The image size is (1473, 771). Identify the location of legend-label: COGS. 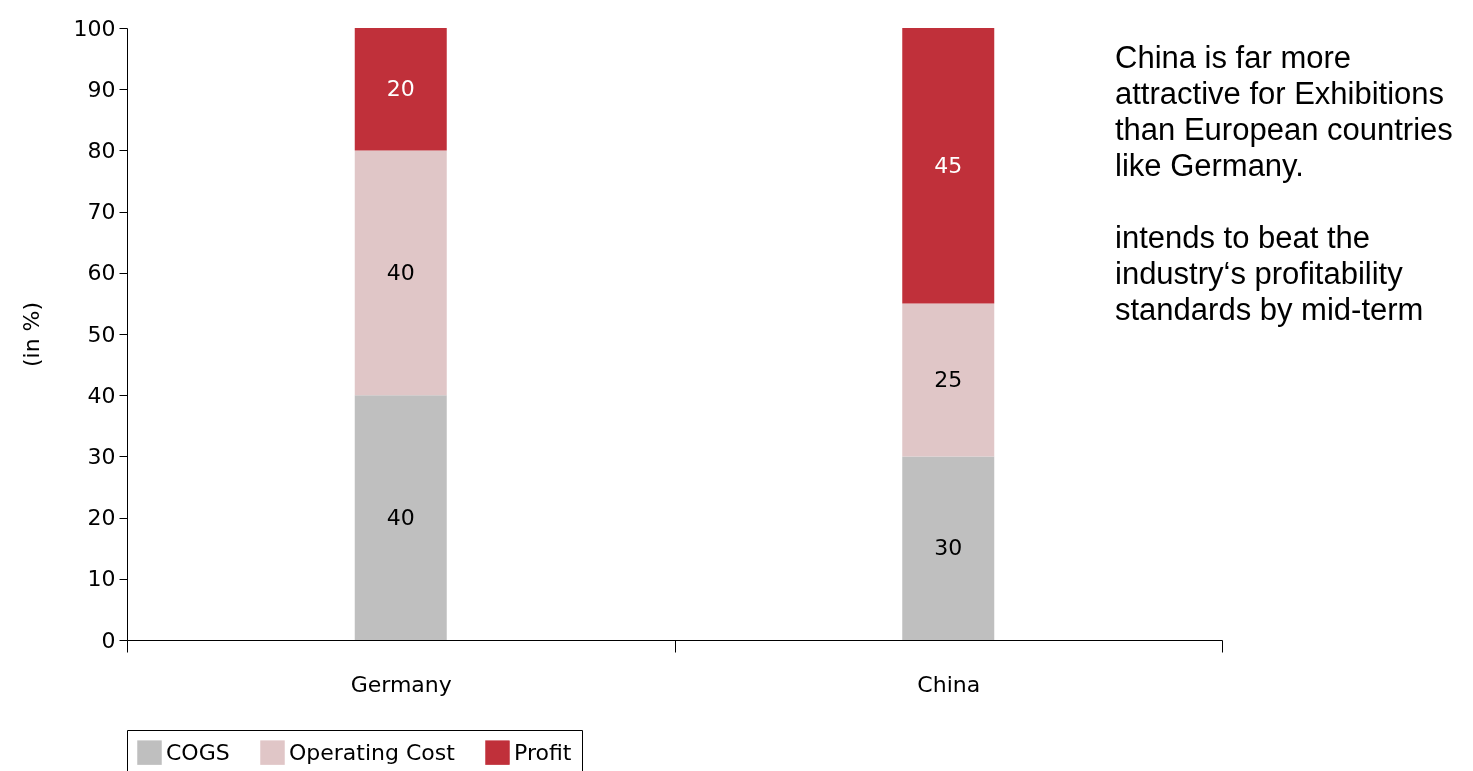
(198, 752).